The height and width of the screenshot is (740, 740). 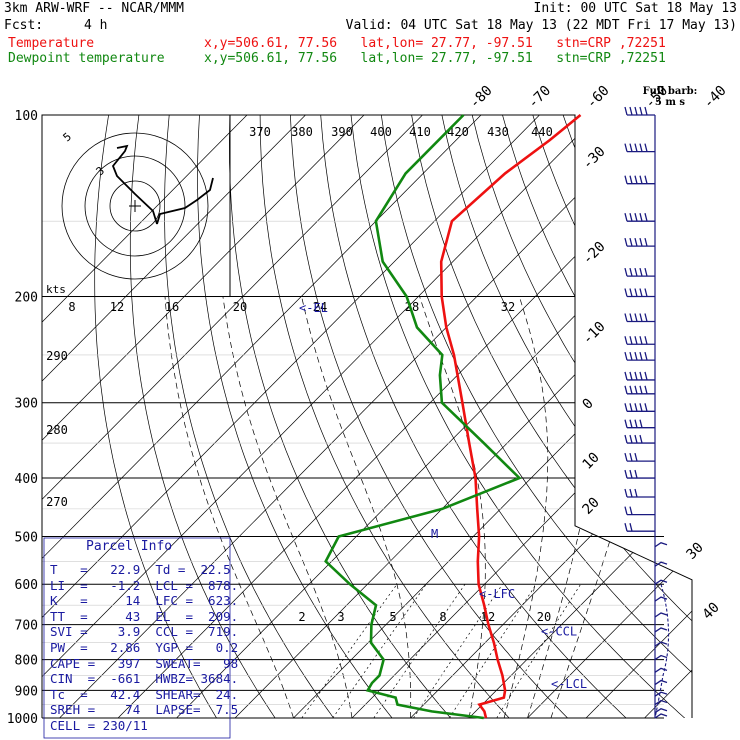 I want to click on hodograph-center, so click(x=135, y=206).